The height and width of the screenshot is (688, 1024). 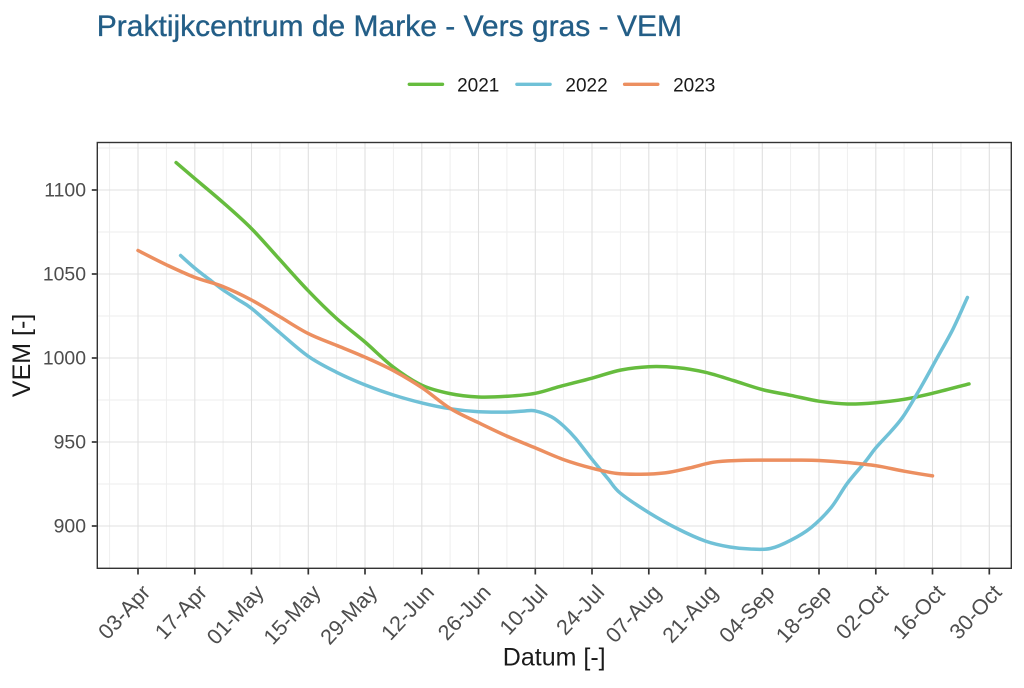 I want to click on svg-text: 900, so click(x=70, y=527).